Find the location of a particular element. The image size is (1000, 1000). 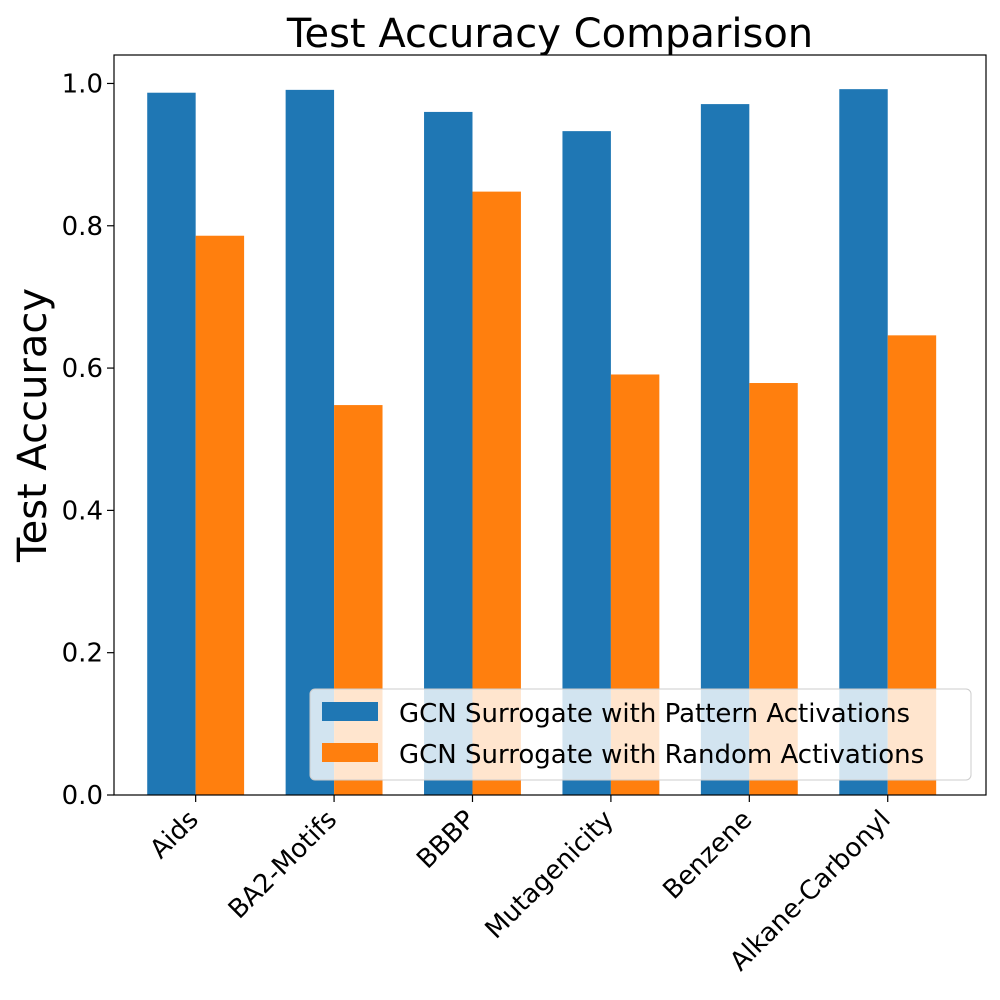

legend-label: GCN Surrogate with Random Activations is located at coordinates (661, 755).